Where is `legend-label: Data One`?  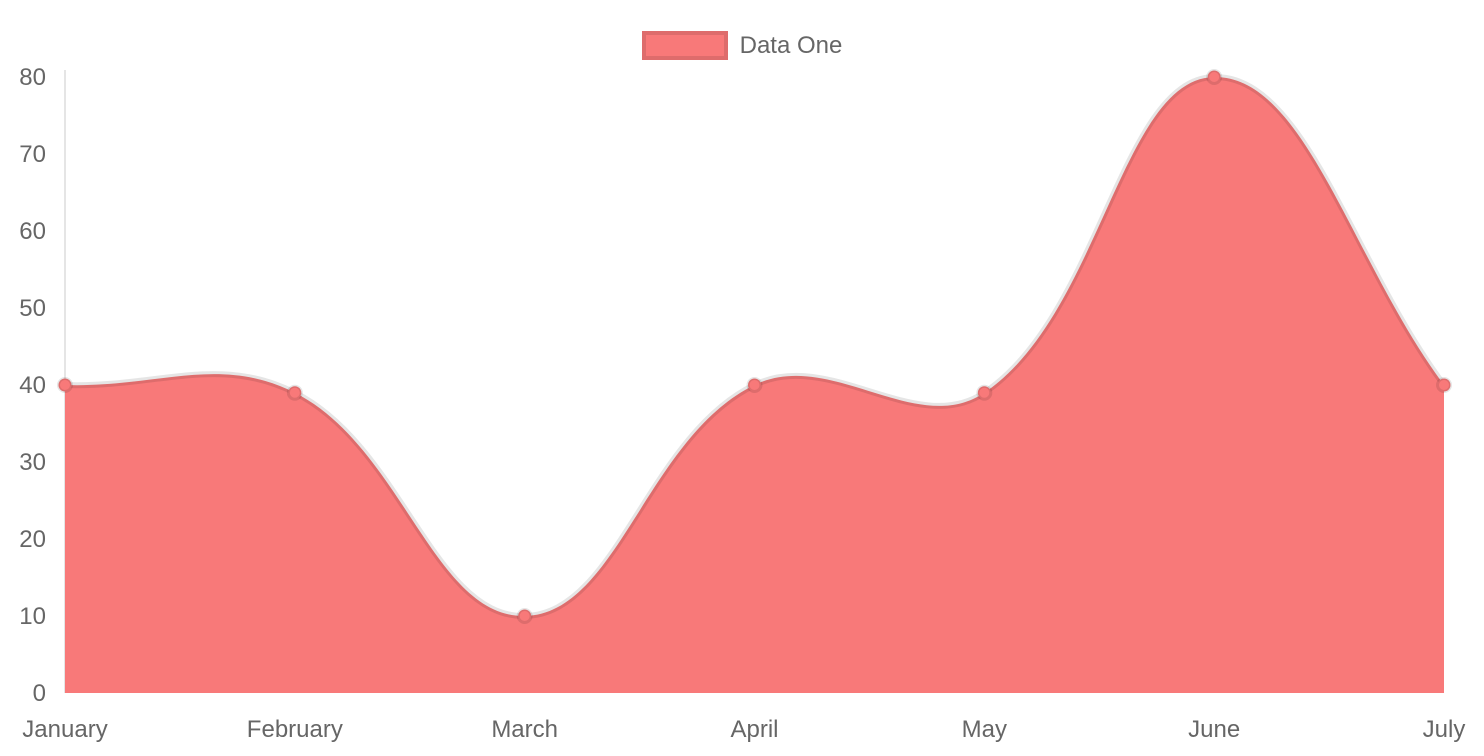
legend-label: Data One is located at coordinates (791, 45).